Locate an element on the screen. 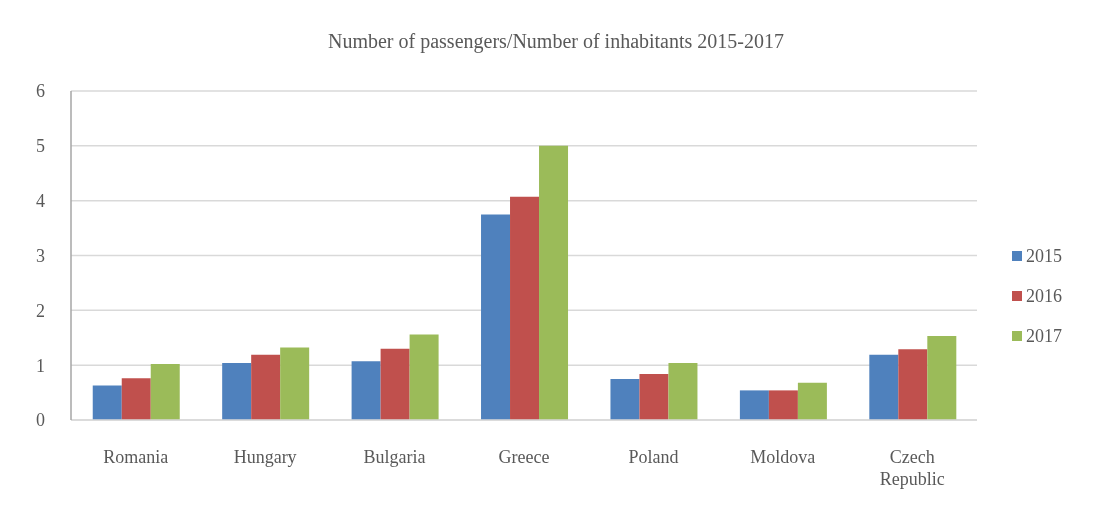  x-tick-label: Greece is located at coordinates (524, 456).